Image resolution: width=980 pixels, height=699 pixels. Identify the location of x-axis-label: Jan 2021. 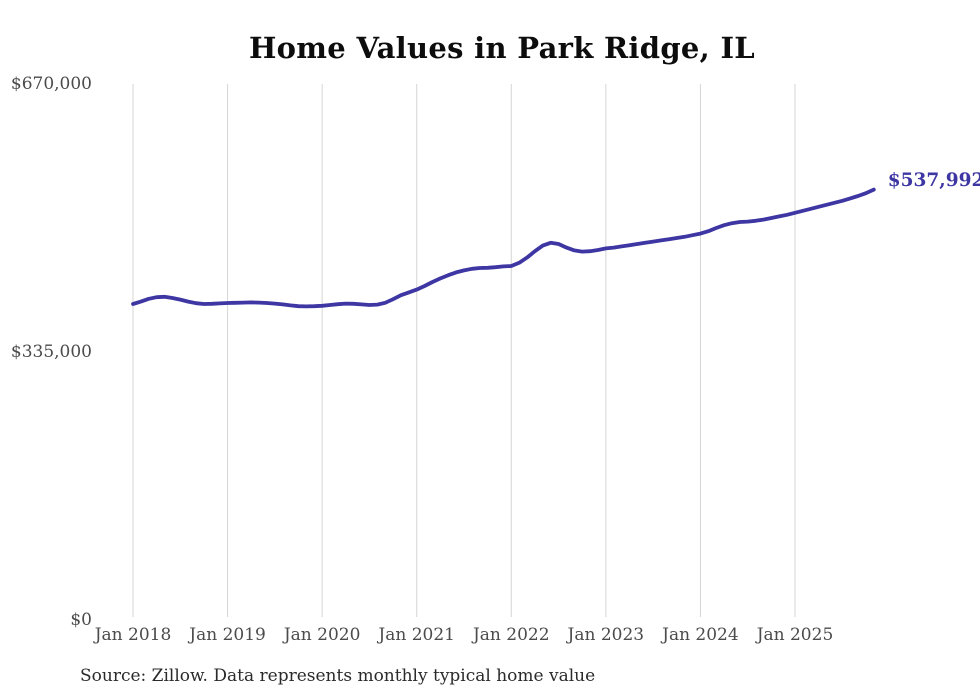
(416, 635).